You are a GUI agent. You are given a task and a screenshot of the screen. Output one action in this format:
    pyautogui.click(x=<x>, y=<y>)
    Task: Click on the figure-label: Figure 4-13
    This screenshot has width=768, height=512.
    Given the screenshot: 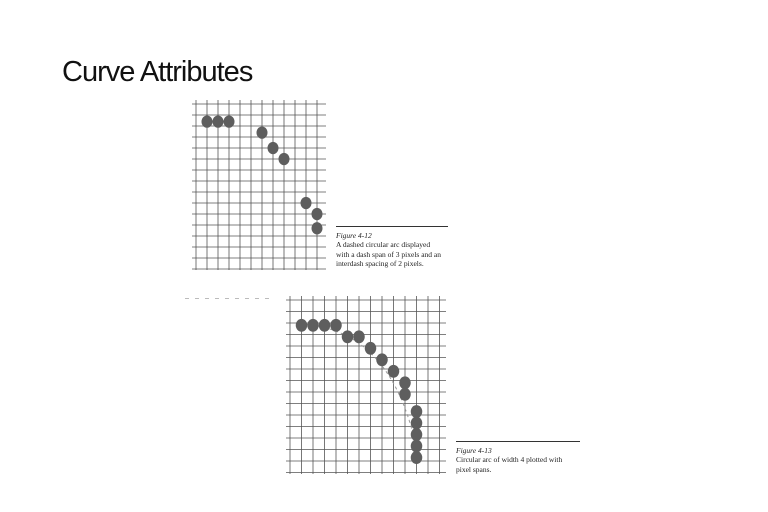 What is the action you would take?
    pyautogui.click(x=474, y=450)
    